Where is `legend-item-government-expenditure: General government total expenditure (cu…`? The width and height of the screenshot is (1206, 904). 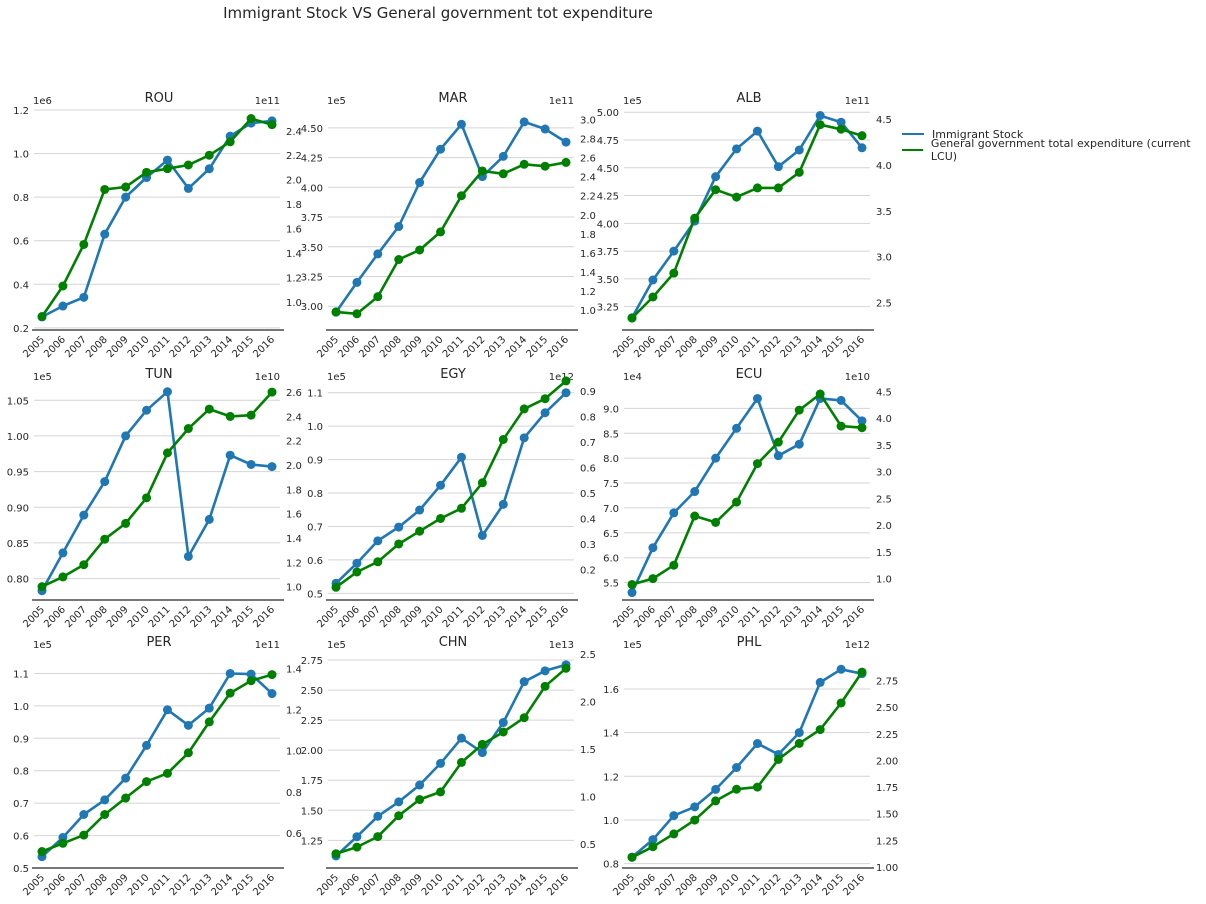
legend-item-government-expenditure: General government total expenditure (cu… is located at coordinates (1054, 150).